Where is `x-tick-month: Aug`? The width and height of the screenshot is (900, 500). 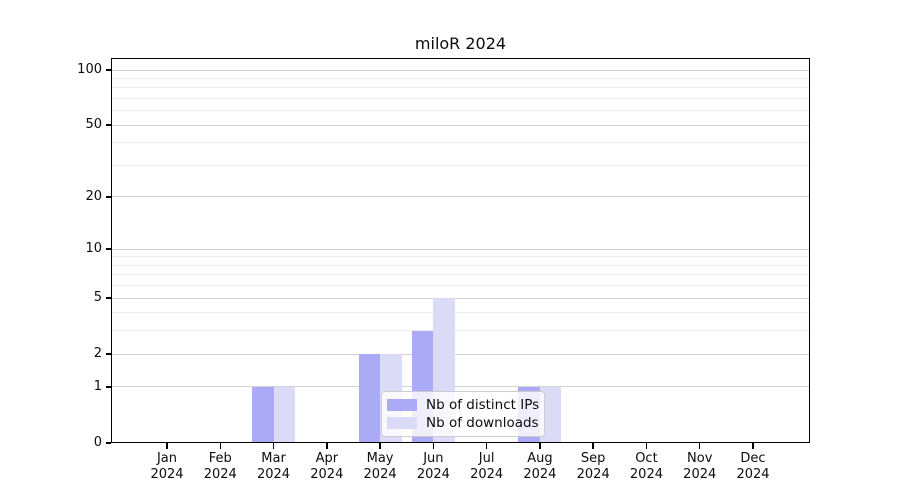
x-tick-month: Aug is located at coordinates (540, 458).